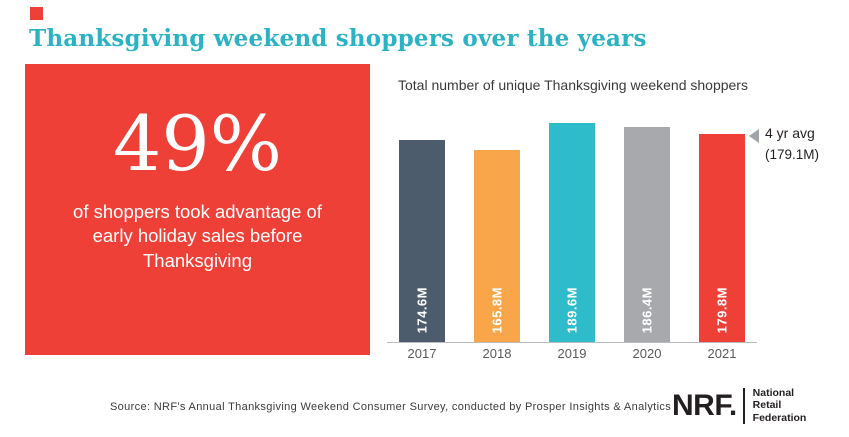  I want to click on bar-2017: 174.6M, so click(422, 241).